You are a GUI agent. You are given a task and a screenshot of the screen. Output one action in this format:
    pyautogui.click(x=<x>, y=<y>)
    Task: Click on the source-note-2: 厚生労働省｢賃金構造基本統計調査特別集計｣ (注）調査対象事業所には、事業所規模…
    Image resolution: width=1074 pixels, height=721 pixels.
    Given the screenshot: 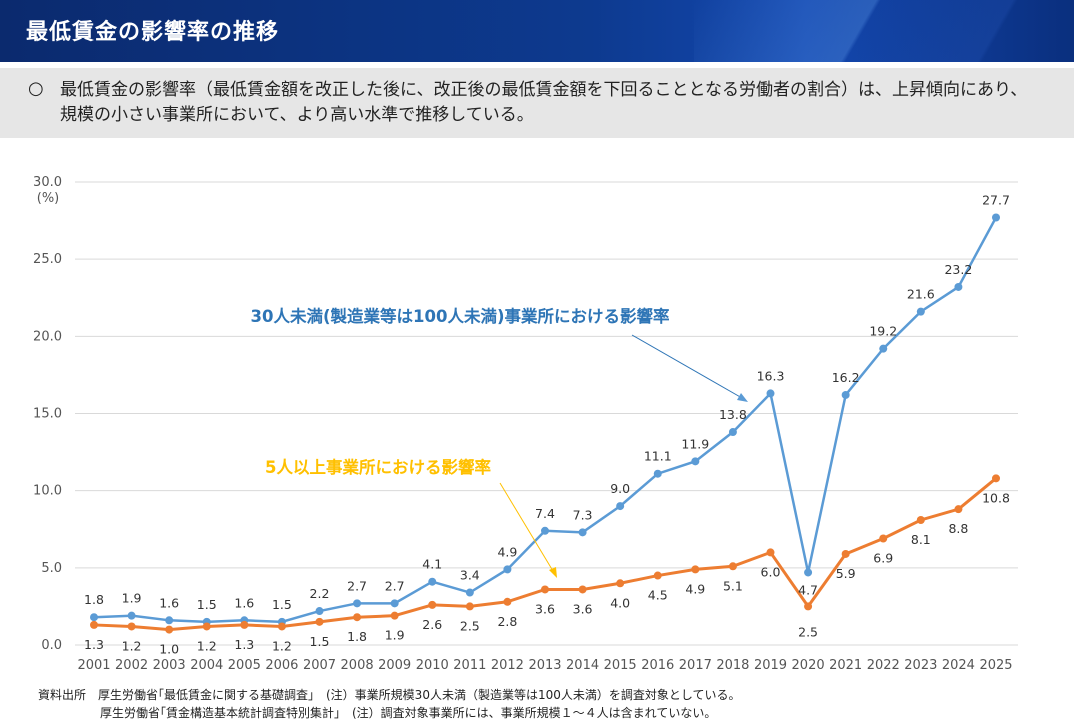 What is the action you would take?
    pyautogui.click(x=408, y=713)
    